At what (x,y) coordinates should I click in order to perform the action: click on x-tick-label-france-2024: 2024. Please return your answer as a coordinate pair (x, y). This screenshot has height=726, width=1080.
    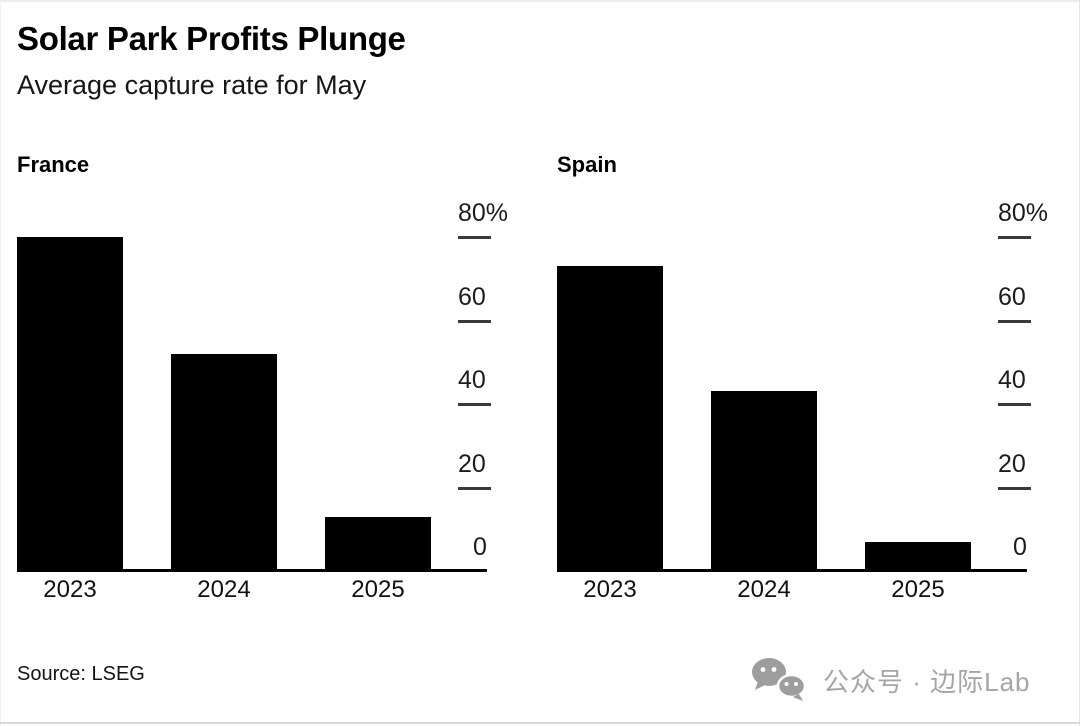
    Looking at the image, I should click on (224, 589).